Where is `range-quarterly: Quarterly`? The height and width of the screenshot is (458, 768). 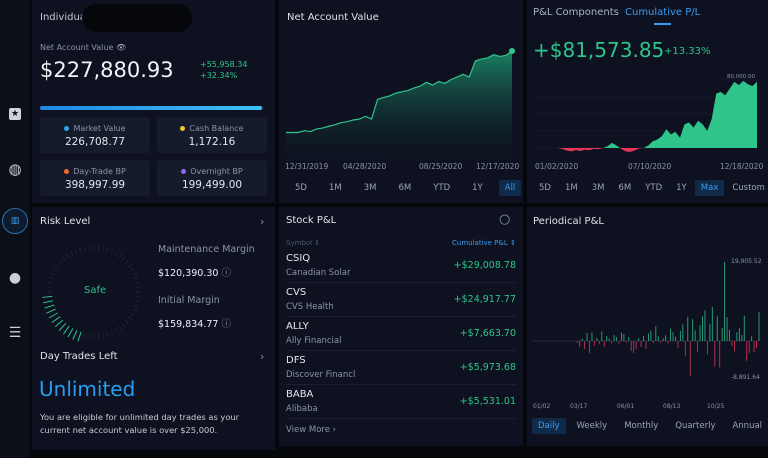 range-quarterly: Quarterly is located at coordinates (695, 426).